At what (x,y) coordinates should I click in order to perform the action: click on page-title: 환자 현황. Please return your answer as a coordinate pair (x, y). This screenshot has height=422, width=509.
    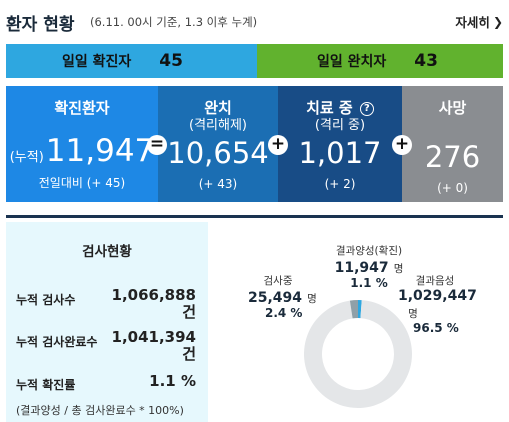
    Looking at the image, I should click on (40, 25).